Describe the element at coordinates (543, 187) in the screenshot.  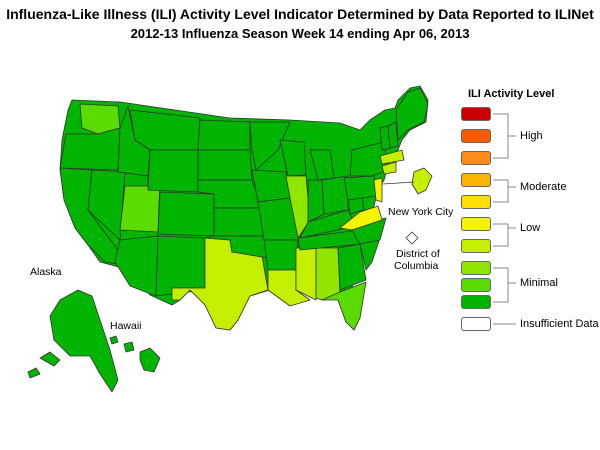
I see `legend-cat-moderate: Moderate` at that location.